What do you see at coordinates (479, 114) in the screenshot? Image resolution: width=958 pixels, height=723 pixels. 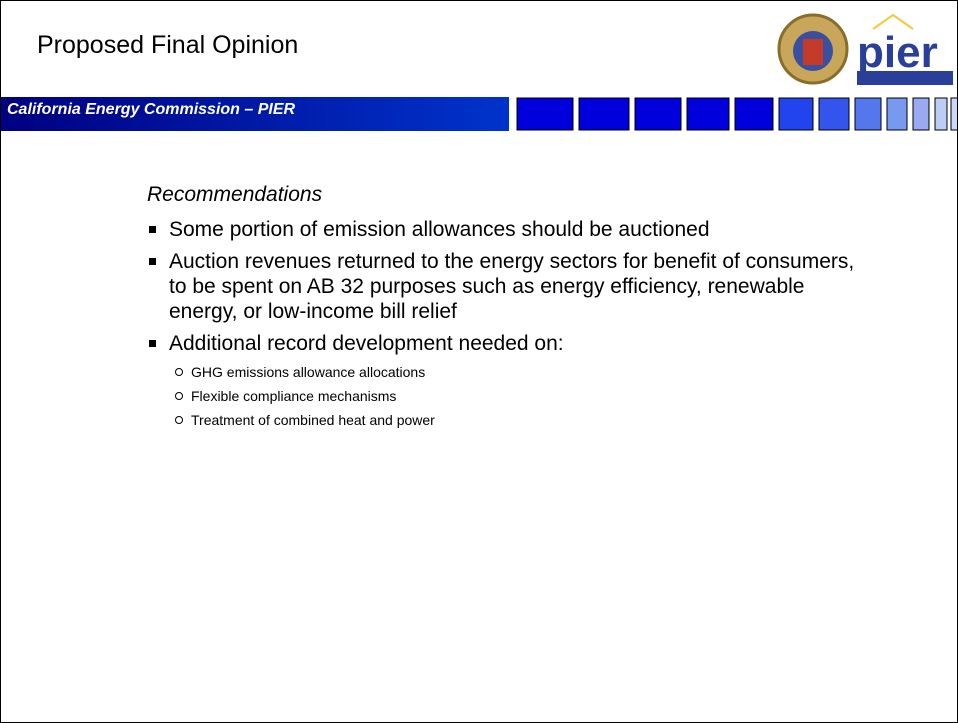 I see `header-band` at bounding box center [479, 114].